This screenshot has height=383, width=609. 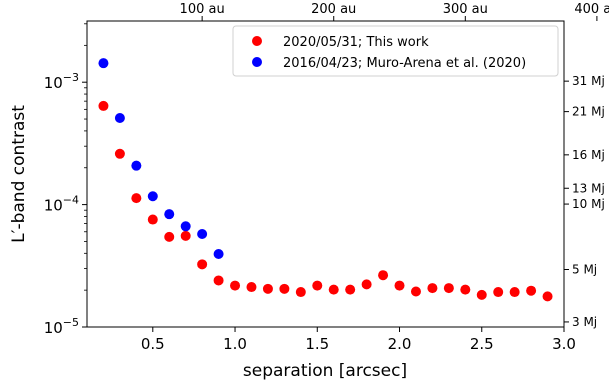 I want to click on top-tick-label: 300 au, so click(x=465, y=9).